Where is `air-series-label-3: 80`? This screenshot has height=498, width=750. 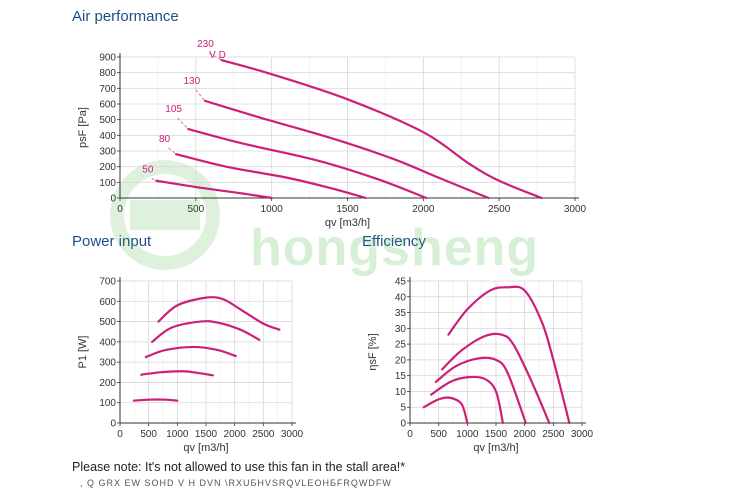
air-series-label-3: 80 is located at coordinates (165, 139).